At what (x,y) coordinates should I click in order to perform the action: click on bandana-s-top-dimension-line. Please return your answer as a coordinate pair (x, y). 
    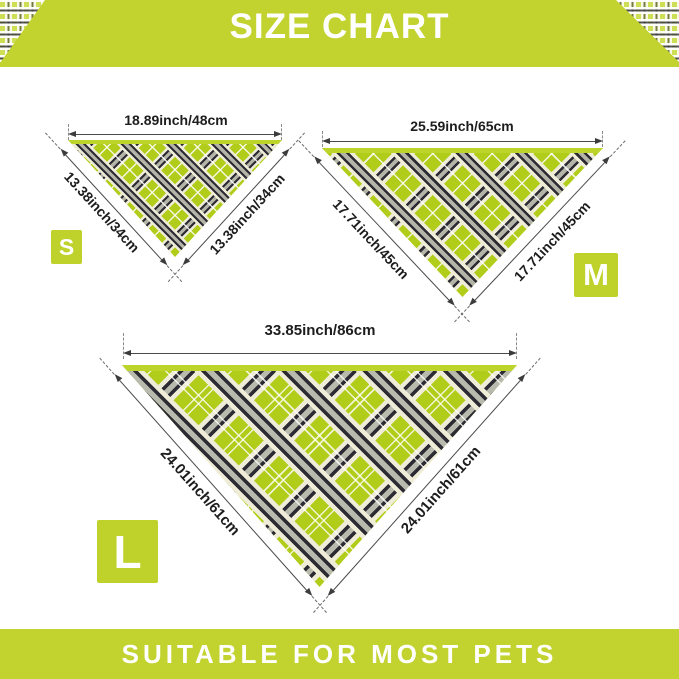
    Looking at the image, I should click on (175, 132).